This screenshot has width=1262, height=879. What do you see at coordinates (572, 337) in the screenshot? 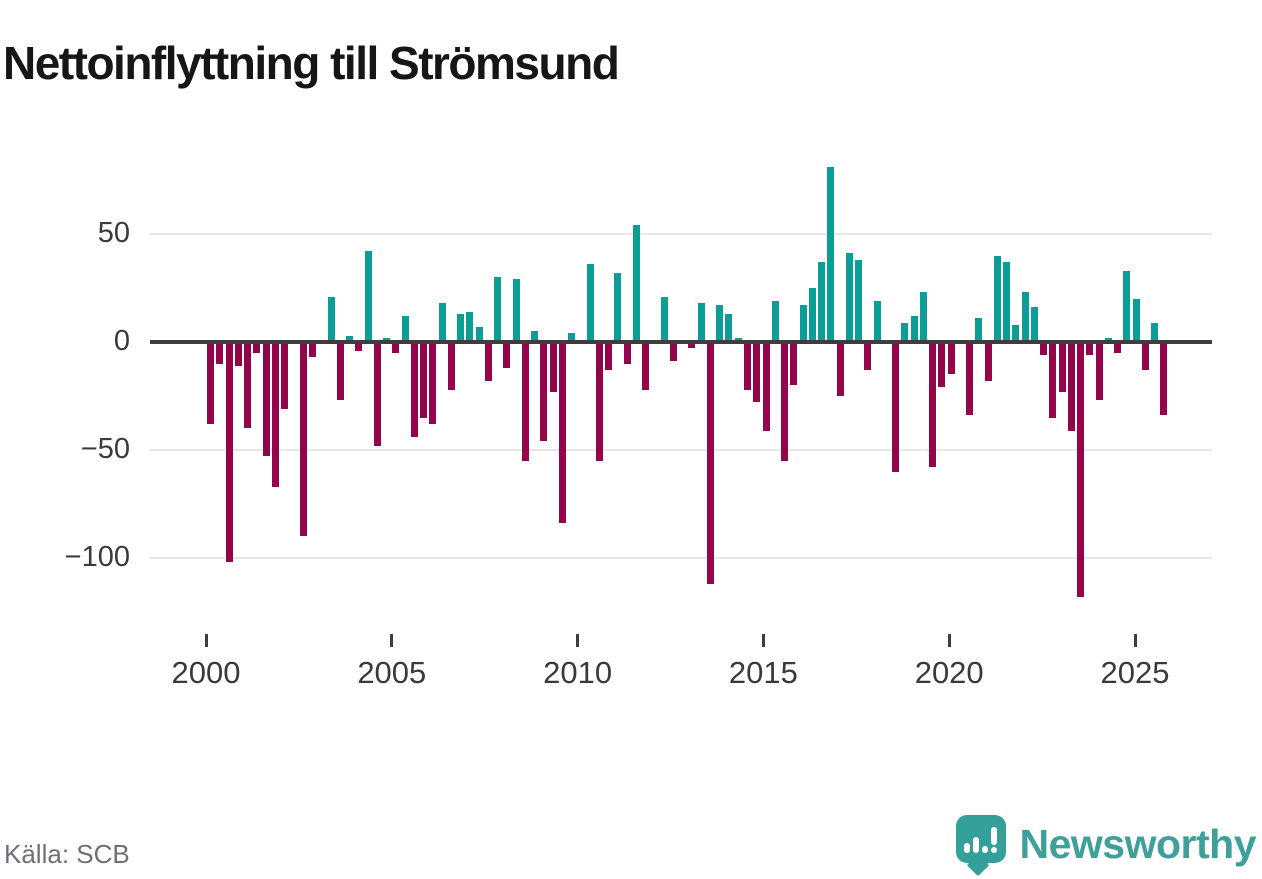
I see `bar-2009Q4` at bounding box center [572, 337].